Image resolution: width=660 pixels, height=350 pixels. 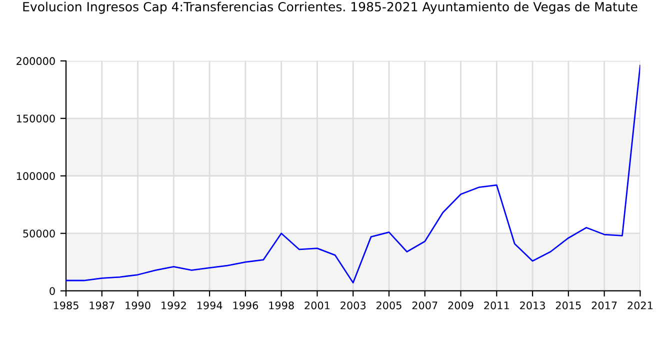 What do you see at coordinates (245, 305) in the screenshot?
I see `x-tick-label: 1996` at bounding box center [245, 305].